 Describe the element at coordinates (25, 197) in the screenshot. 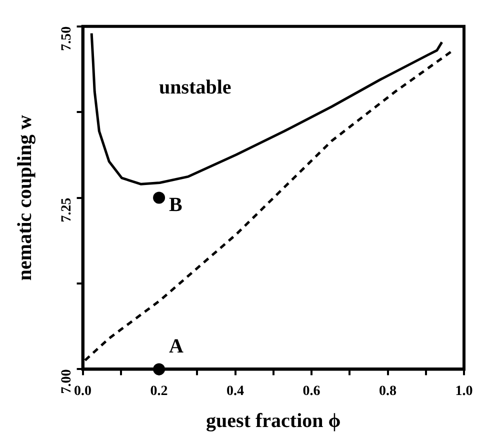

I see `y-axis-title: nematic coupling w` at that location.